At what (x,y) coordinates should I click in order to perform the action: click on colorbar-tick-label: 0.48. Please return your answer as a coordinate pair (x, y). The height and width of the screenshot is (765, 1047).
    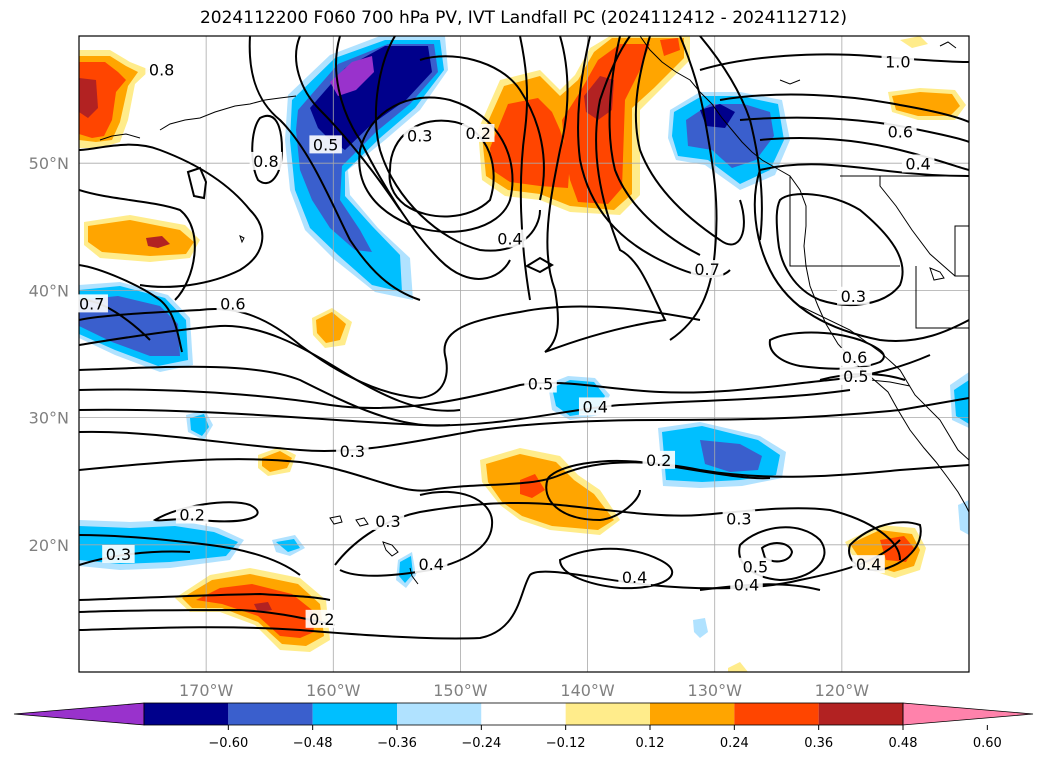
    Looking at the image, I should click on (903, 743).